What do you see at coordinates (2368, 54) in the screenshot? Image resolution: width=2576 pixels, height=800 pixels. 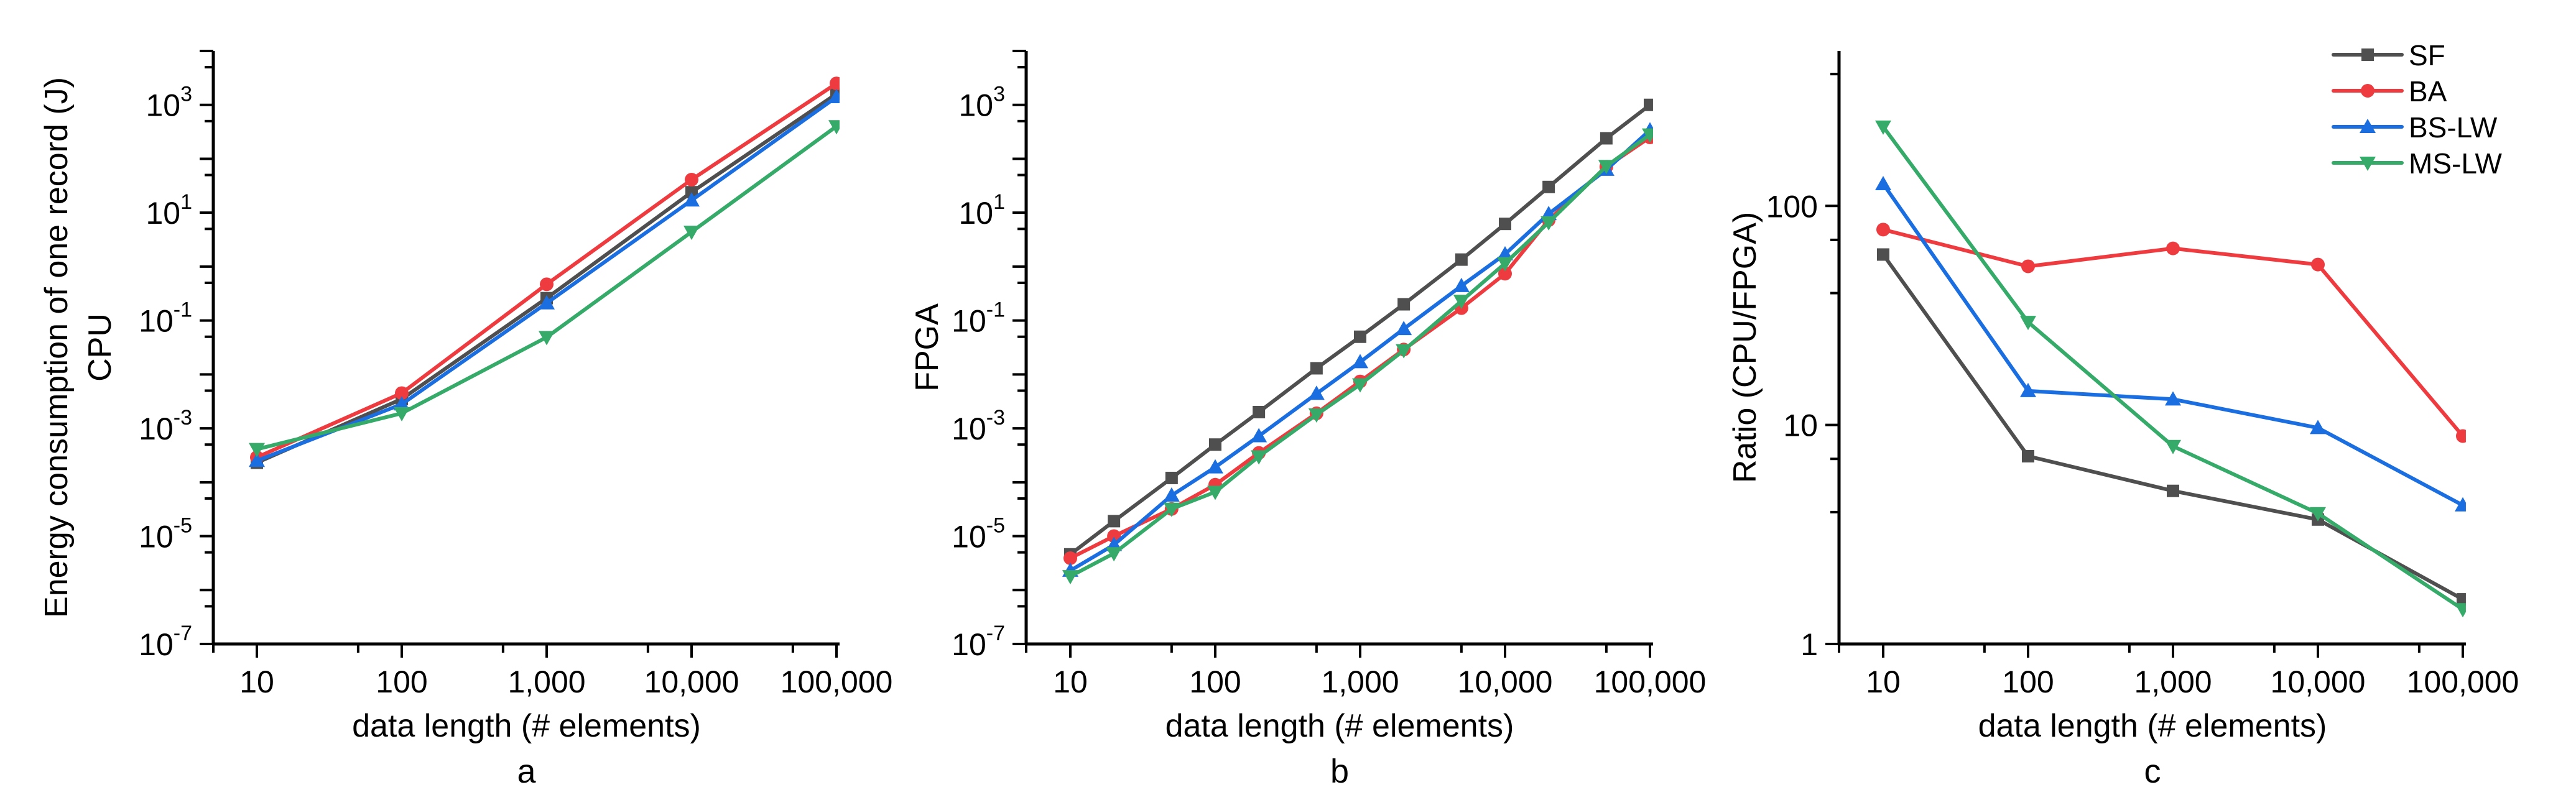 I see `legend-sf-marker` at bounding box center [2368, 54].